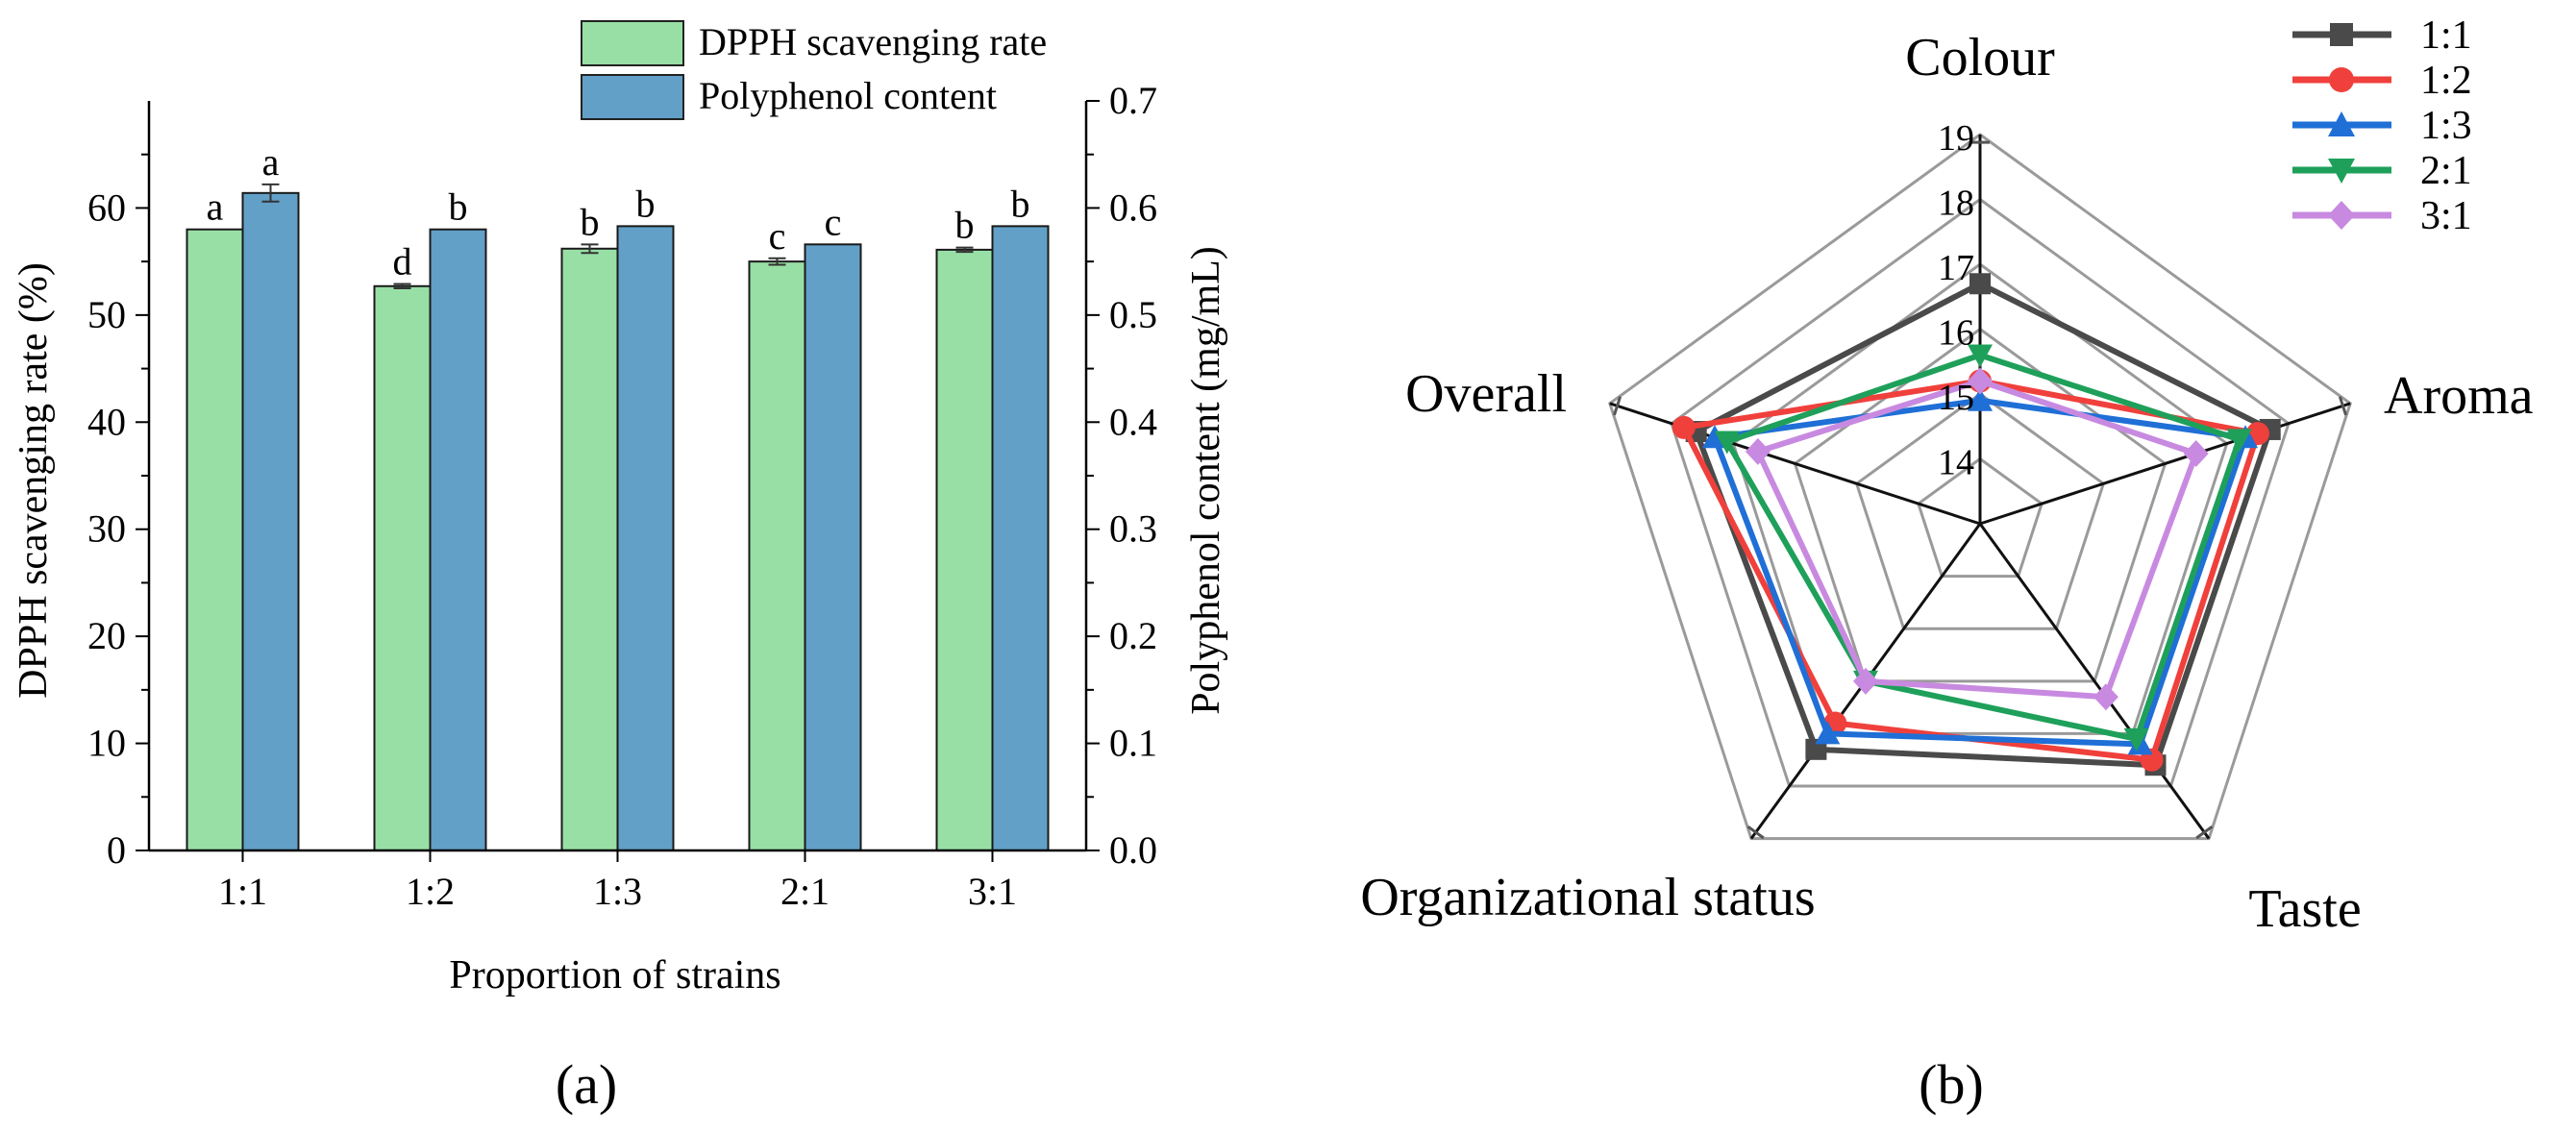  I want to click on bar-legend: DPPH scavenging rate Polyphenol content, so click(814, 70).